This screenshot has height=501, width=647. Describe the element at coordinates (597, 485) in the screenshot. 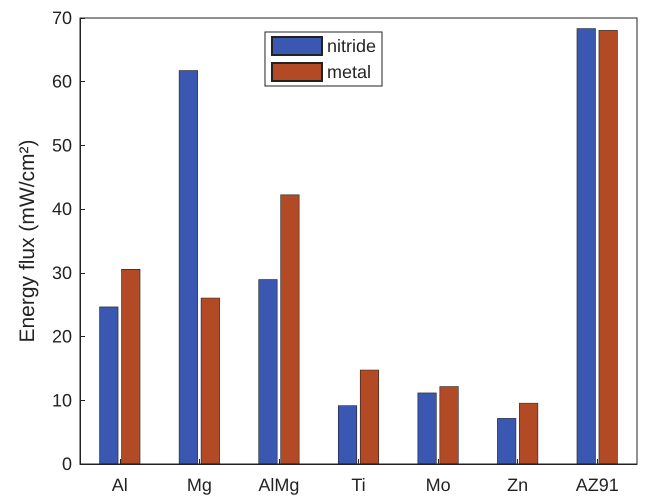

I see `x-tick-label: AZ91` at that location.